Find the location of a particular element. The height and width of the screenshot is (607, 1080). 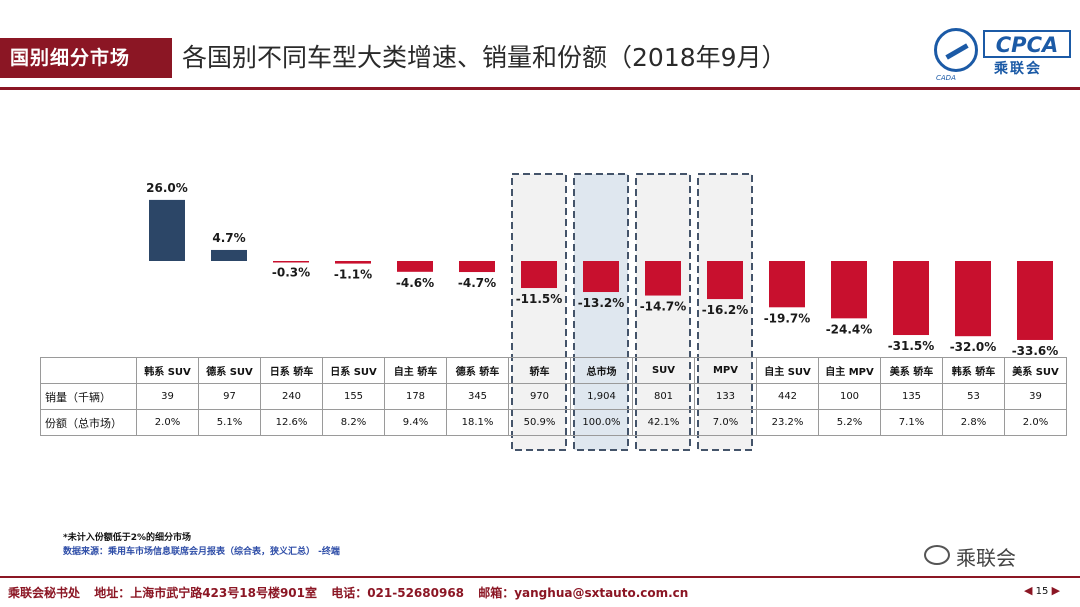

table-cell: 178 is located at coordinates (415, 396).